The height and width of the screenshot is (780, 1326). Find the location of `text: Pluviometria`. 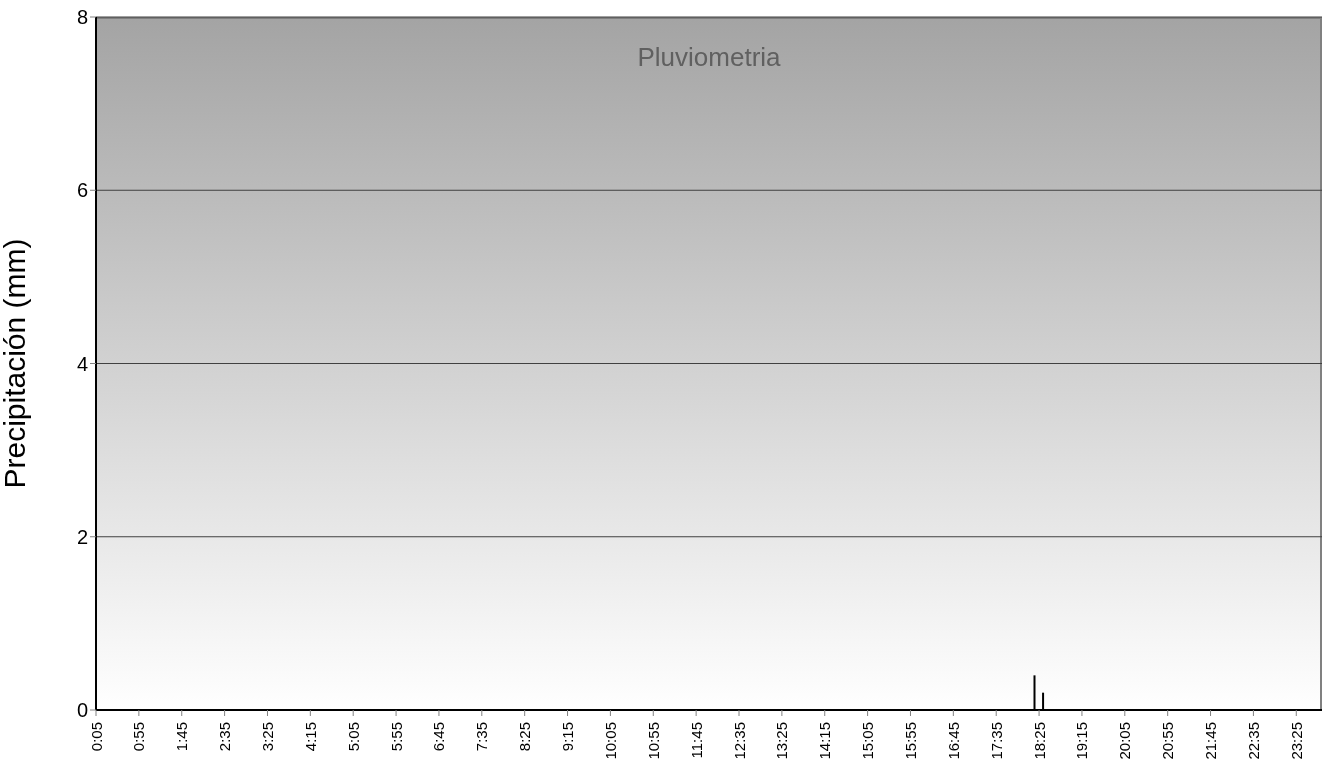

text: Pluviometria is located at coordinates (709, 57).